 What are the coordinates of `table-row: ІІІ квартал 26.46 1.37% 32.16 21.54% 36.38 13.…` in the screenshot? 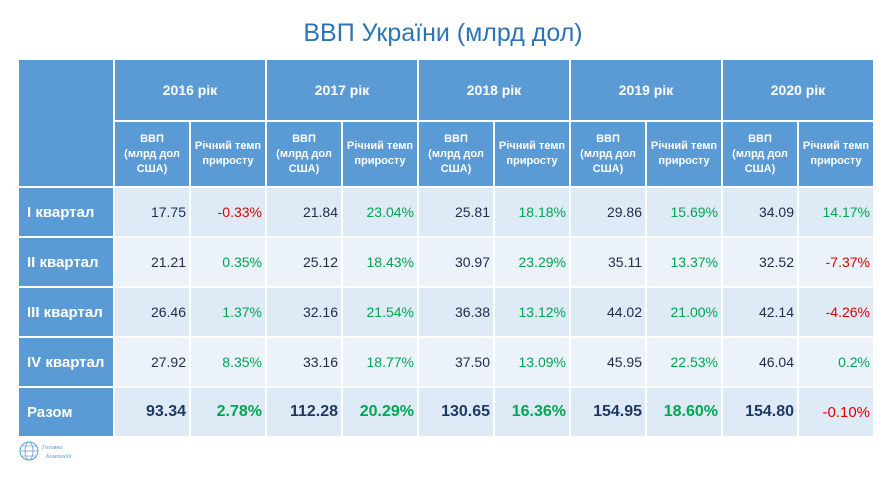 It's located at (446, 312).